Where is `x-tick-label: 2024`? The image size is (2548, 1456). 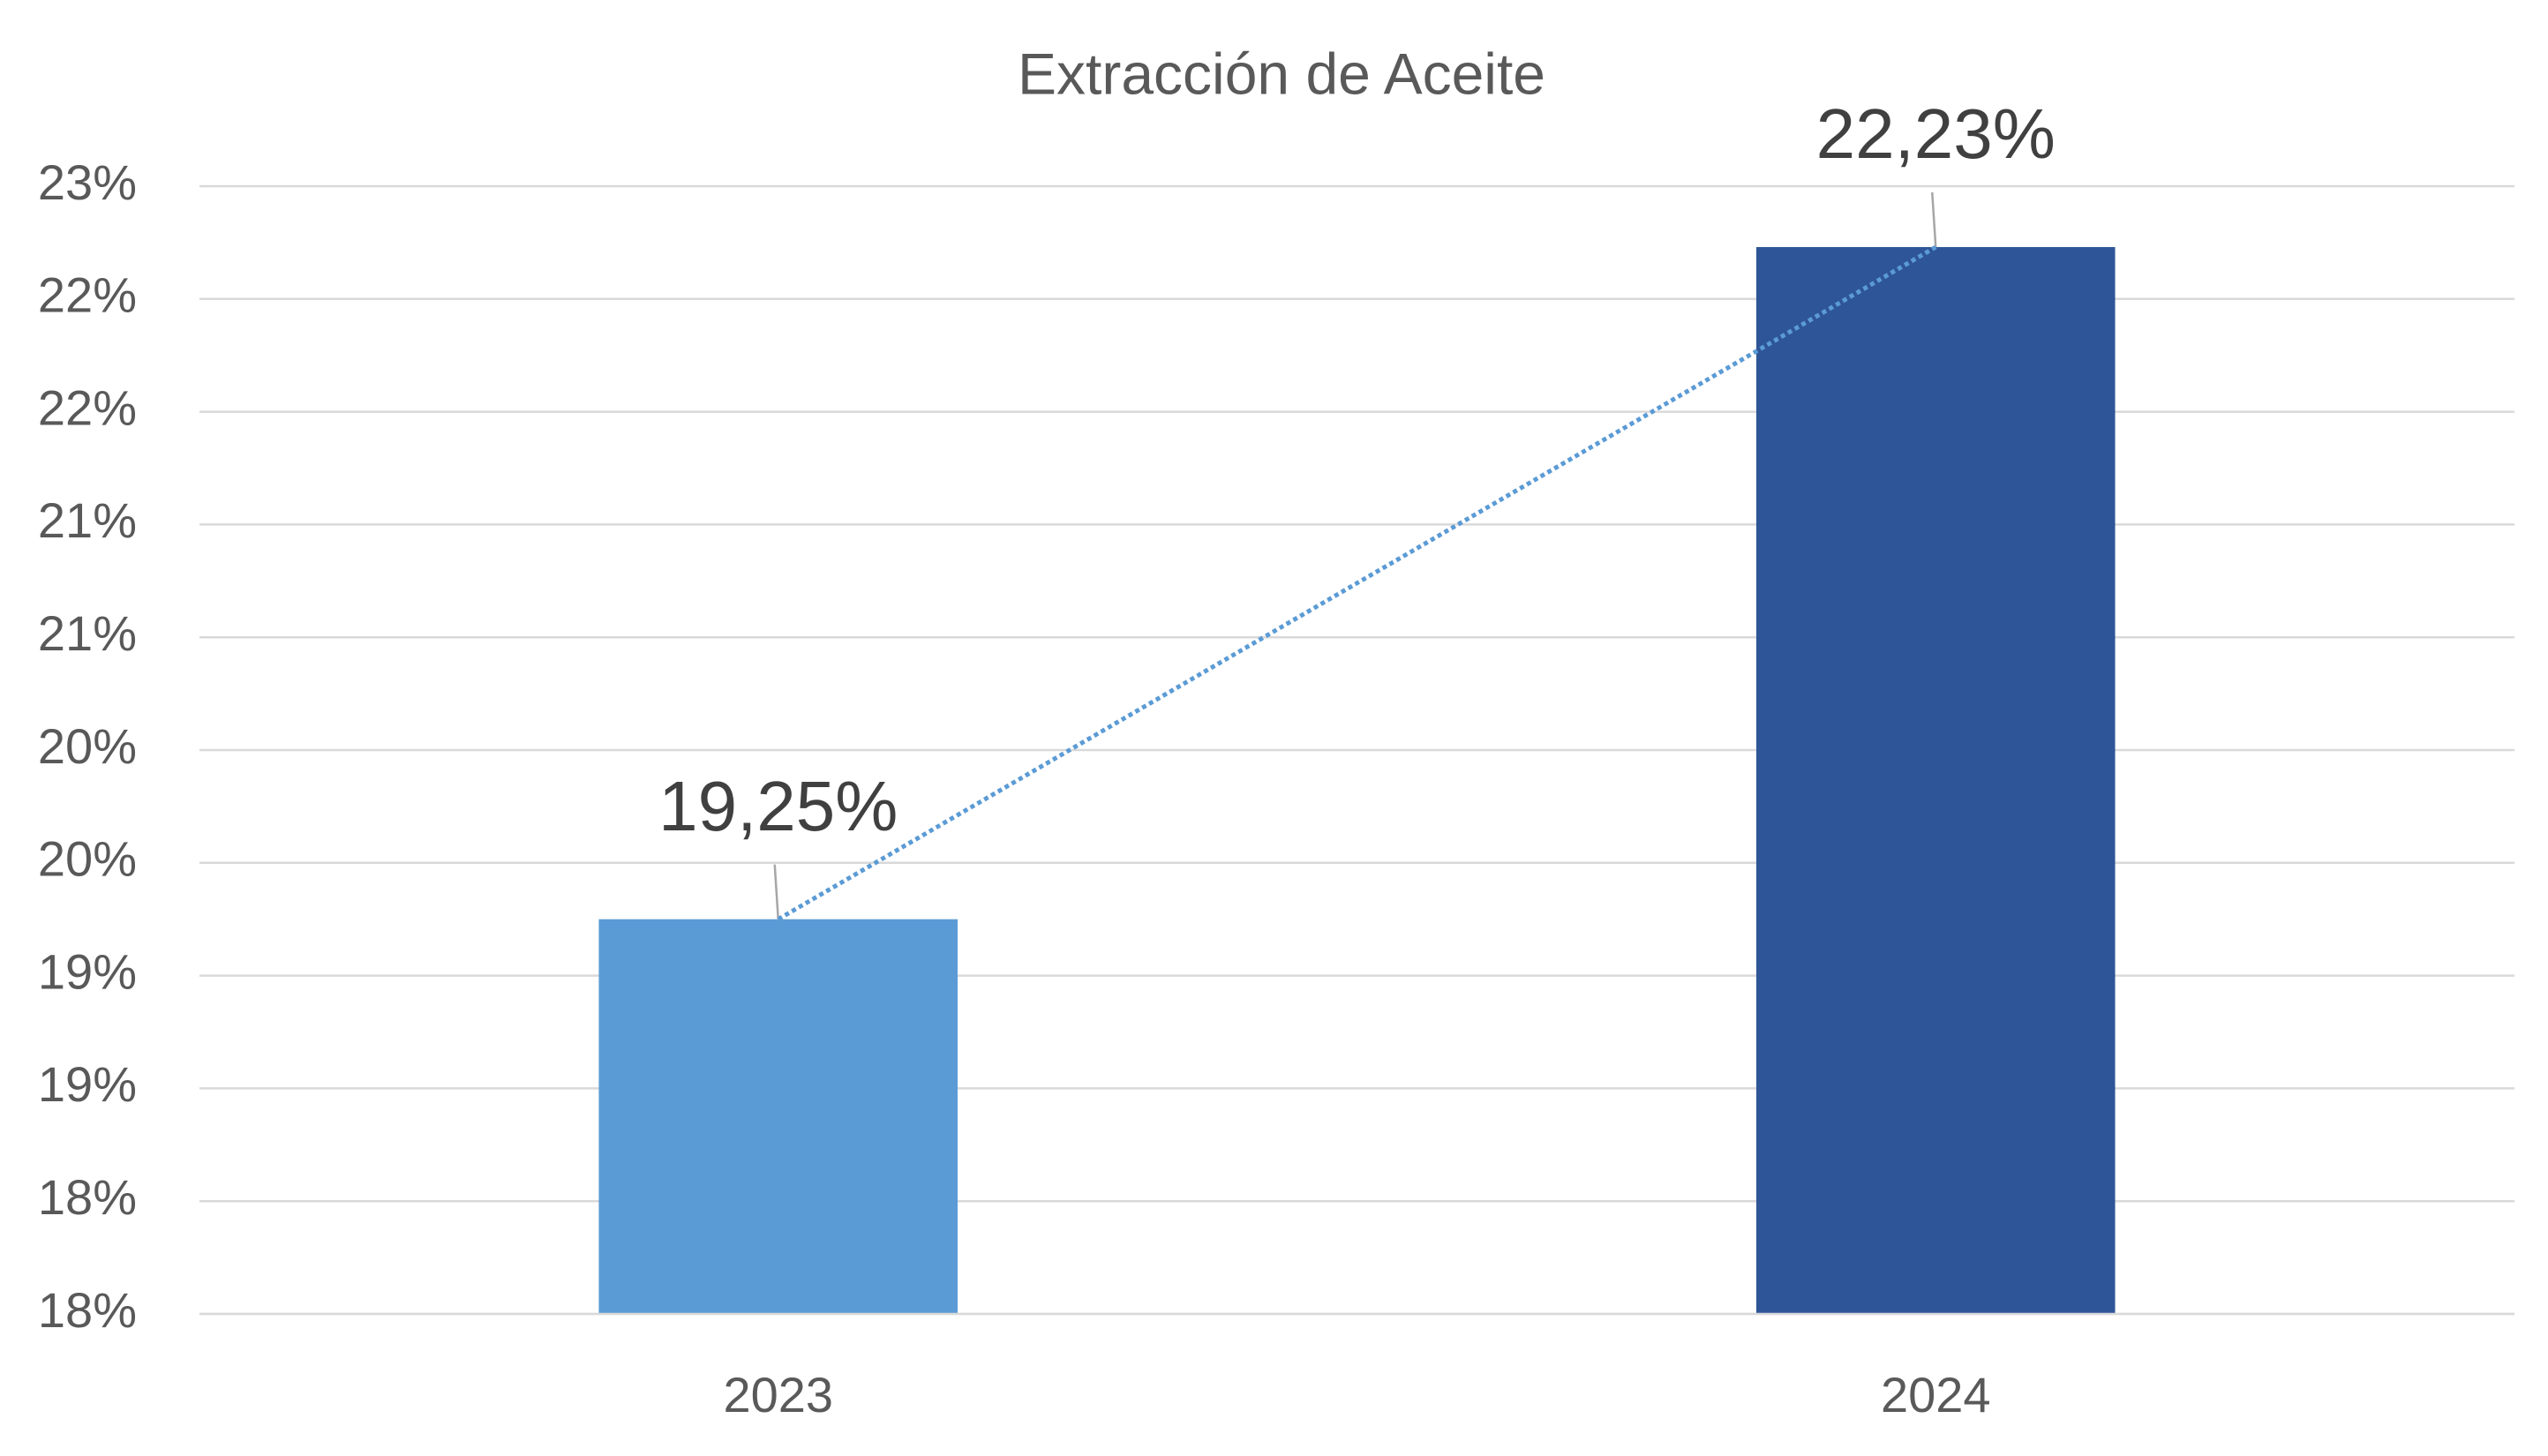
x-tick-label: 2024 is located at coordinates (1936, 1394).